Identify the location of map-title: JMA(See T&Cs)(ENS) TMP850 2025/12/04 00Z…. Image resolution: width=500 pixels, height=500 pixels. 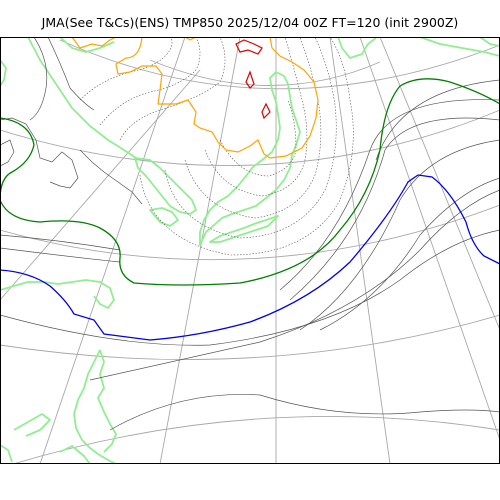
(250, 22).